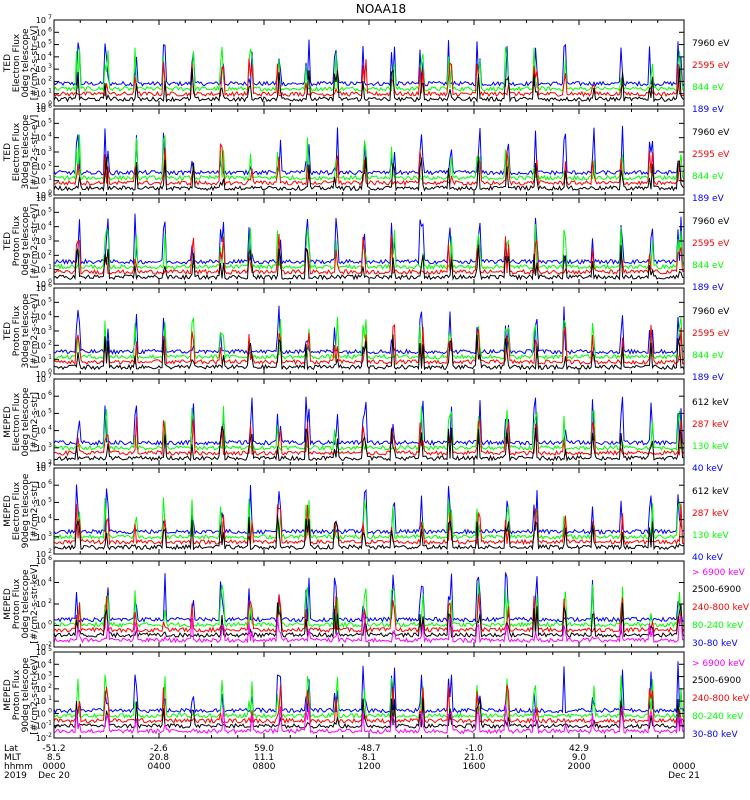 The image size is (750, 800). I want to click on x-tick-lat: 59.0, so click(264, 749).